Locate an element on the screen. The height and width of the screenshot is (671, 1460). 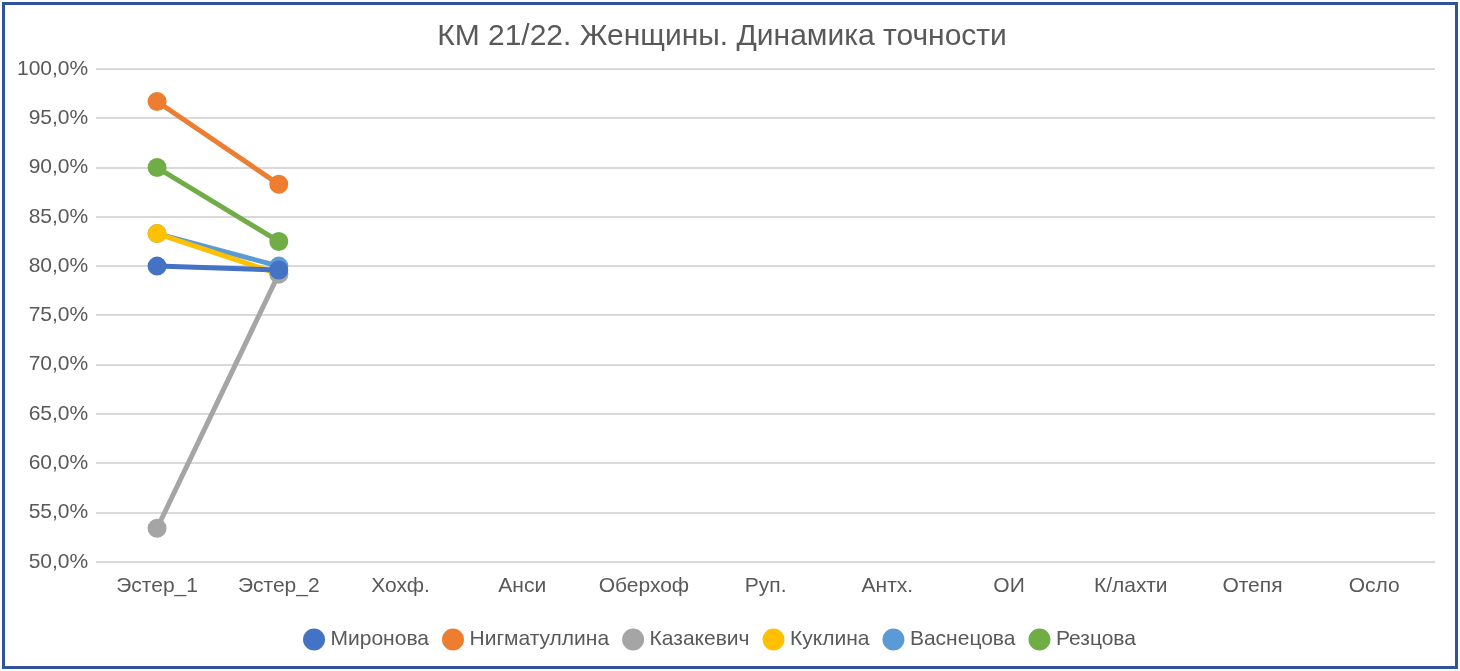
y-tick-label: 85,0% is located at coordinates (58, 215).